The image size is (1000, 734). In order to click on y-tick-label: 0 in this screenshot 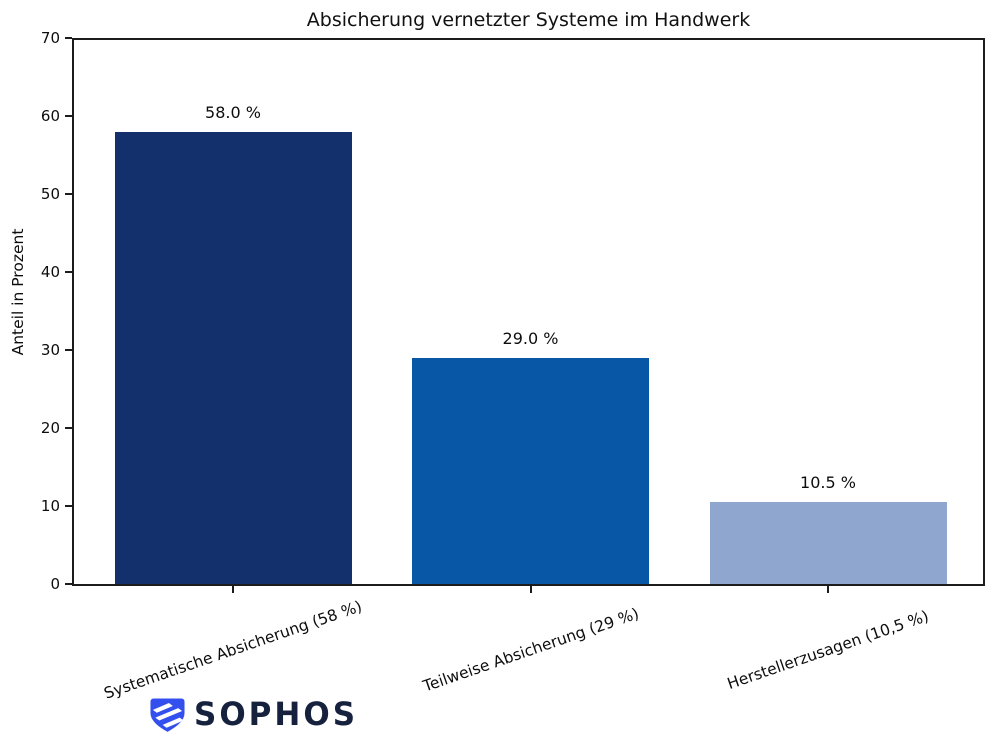, I will do `click(55, 584)`.